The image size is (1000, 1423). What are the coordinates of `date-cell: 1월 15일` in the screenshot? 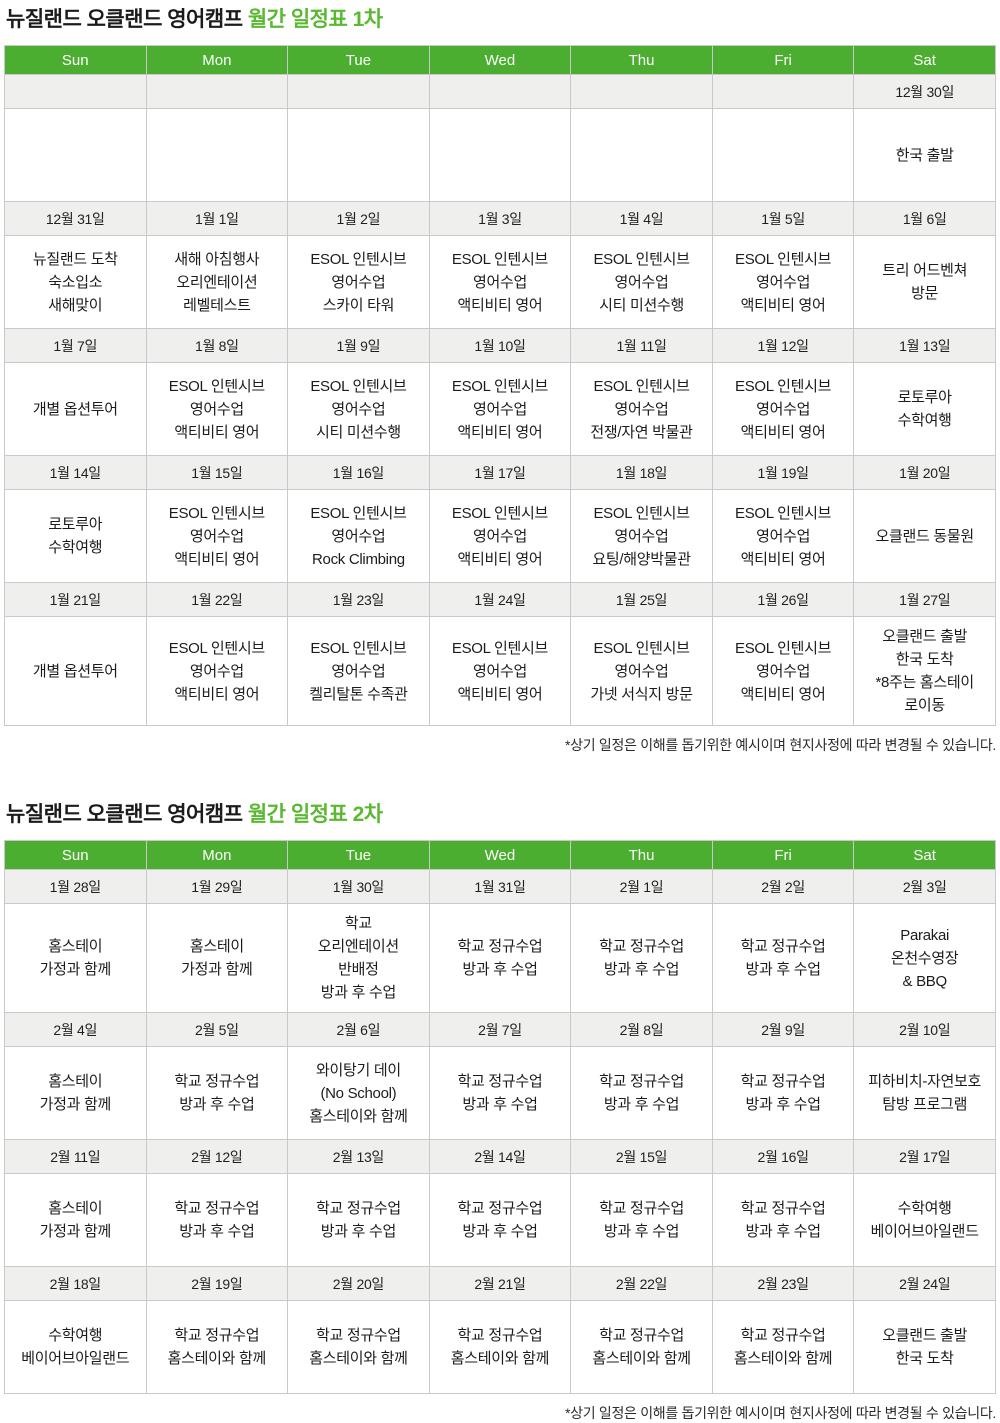 It's located at (217, 472).